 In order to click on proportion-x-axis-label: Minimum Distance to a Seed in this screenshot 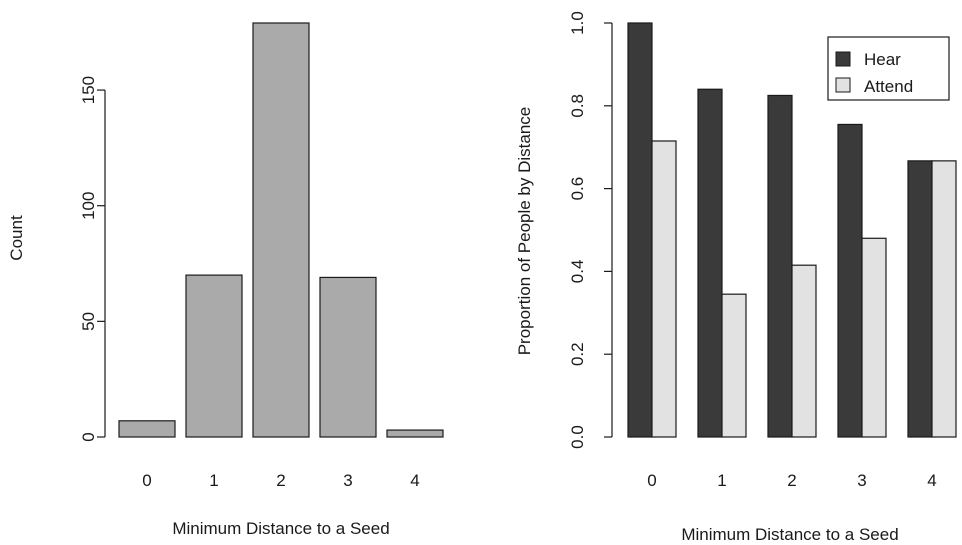, I will do `click(789, 534)`.